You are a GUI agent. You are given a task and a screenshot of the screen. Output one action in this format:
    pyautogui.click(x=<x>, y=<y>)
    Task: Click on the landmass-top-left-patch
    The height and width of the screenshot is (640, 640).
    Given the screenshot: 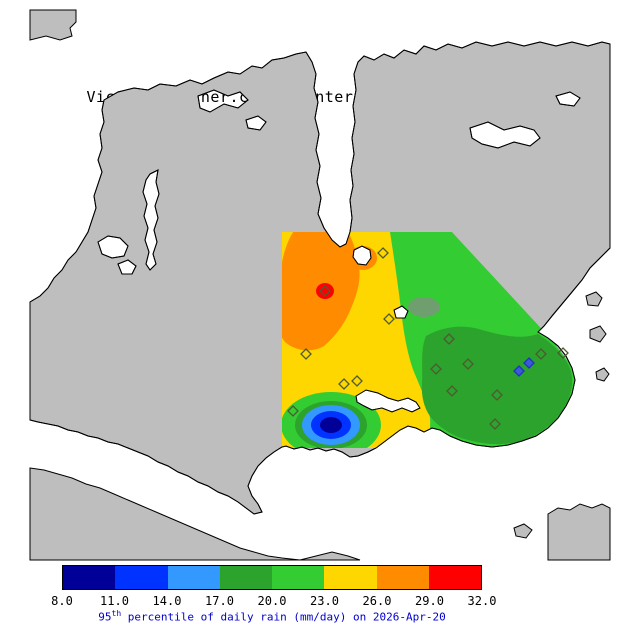 What is the action you would take?
    pyautogui.click(x=53, y=25)
    